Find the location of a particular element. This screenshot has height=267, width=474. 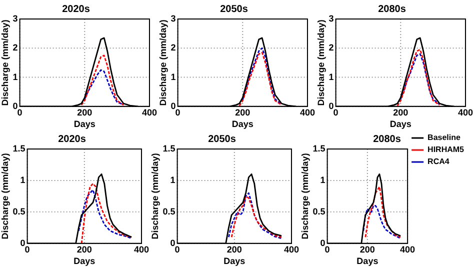

legend-label: Baseline is located at coordinates (445, 137).